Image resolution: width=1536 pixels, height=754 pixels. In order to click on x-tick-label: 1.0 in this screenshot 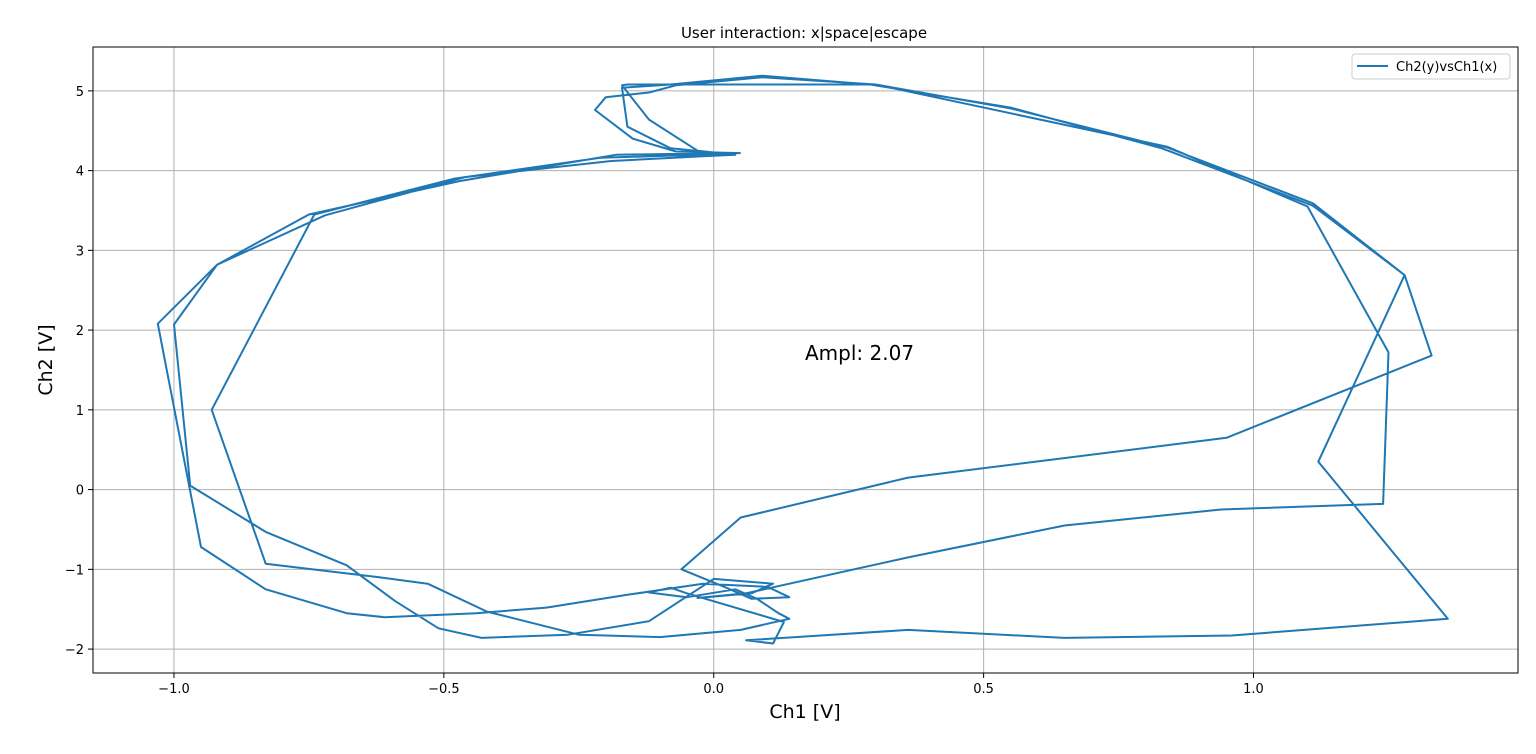, I will do `click(1253, 689)`.